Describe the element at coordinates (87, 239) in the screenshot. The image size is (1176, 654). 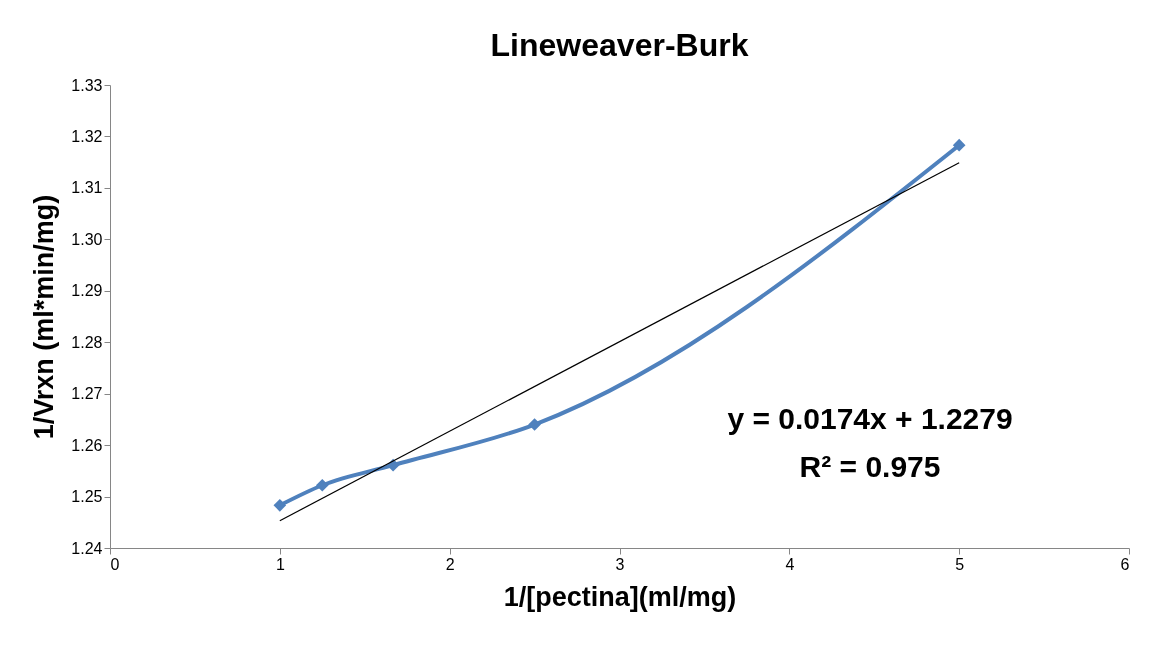
I see `y-tick-label: 1.30` at that location.